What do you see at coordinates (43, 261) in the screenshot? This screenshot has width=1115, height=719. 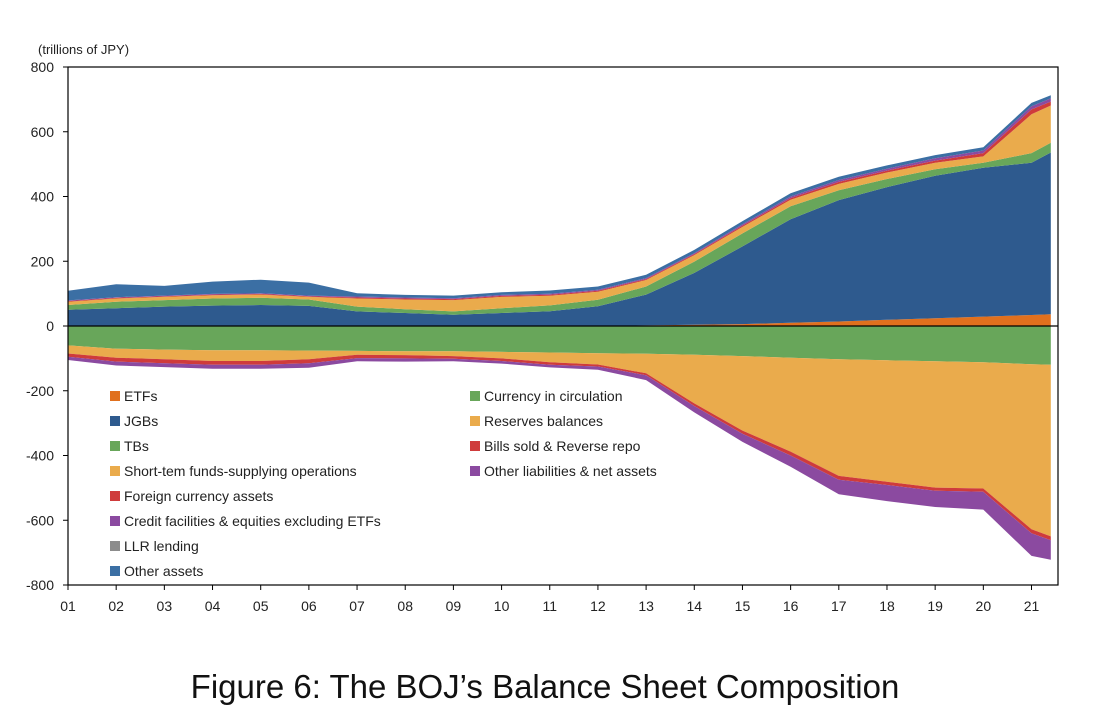 I see `y-tick-label: 200` at bounding box center [43, 261].